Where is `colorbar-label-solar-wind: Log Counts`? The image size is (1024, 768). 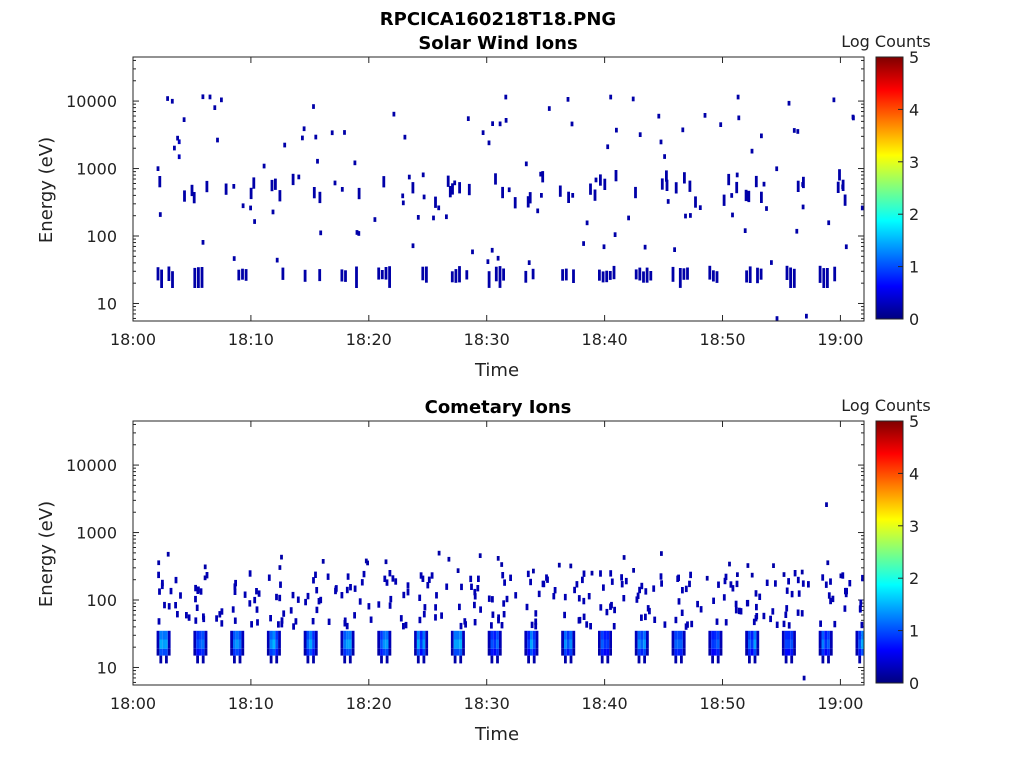 colorbar-label-solar-wind: Log Counts is located at coordinates (886, 41).